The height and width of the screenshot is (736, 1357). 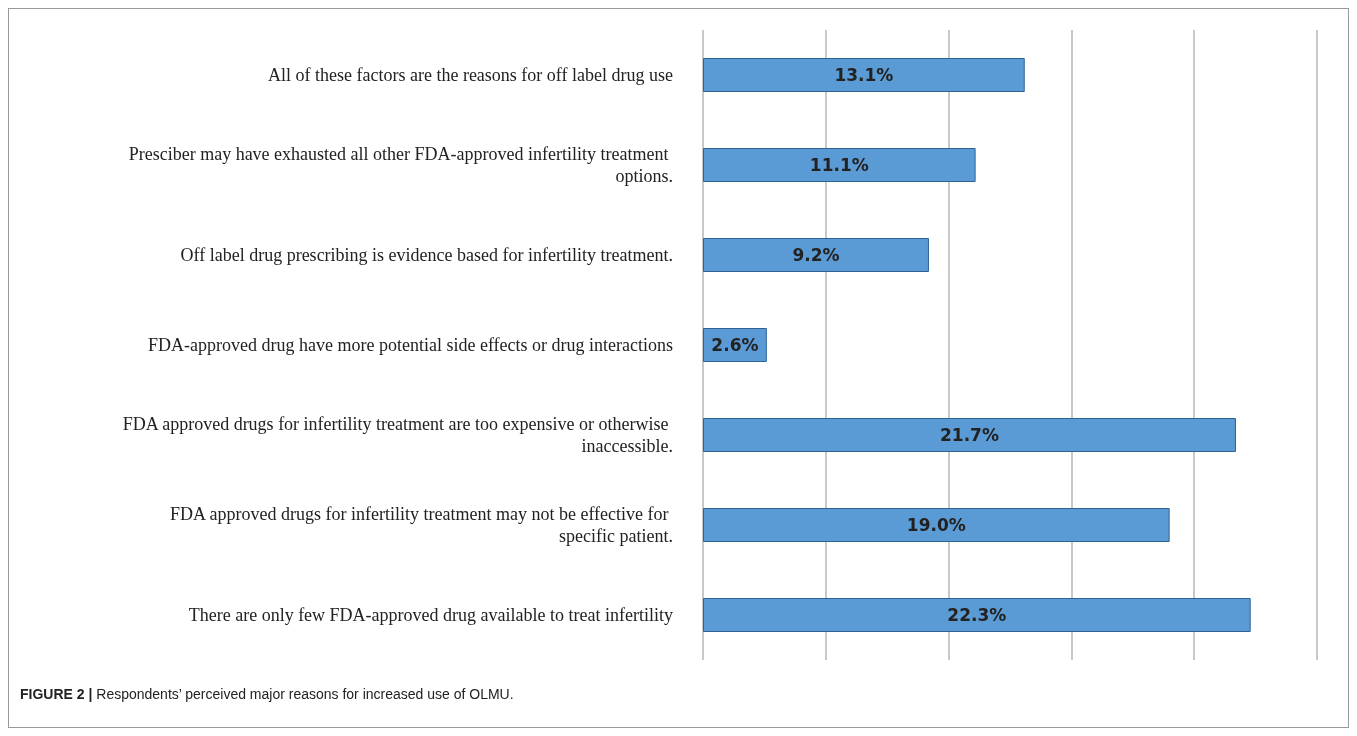 What do you see at coordinates (397, 435) in the screenshot?
I see `y-tick-label: FDA approved drugs for infertility treatment are too expensive or otherwise inaccessible.` at bounding box center [397, 435].